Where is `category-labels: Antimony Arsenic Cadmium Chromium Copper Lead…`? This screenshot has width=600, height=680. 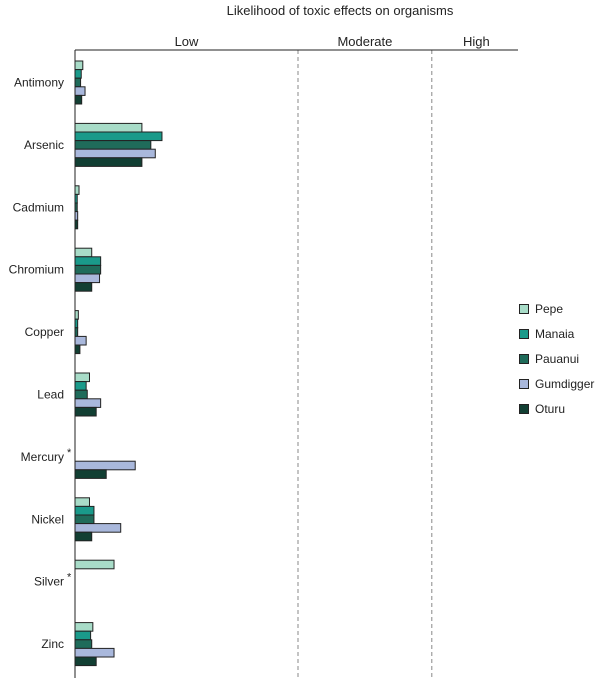
category-labels: Antimony Arsenic Cadmium Chromium Copper Lead… is located at coordinates (40, 364).